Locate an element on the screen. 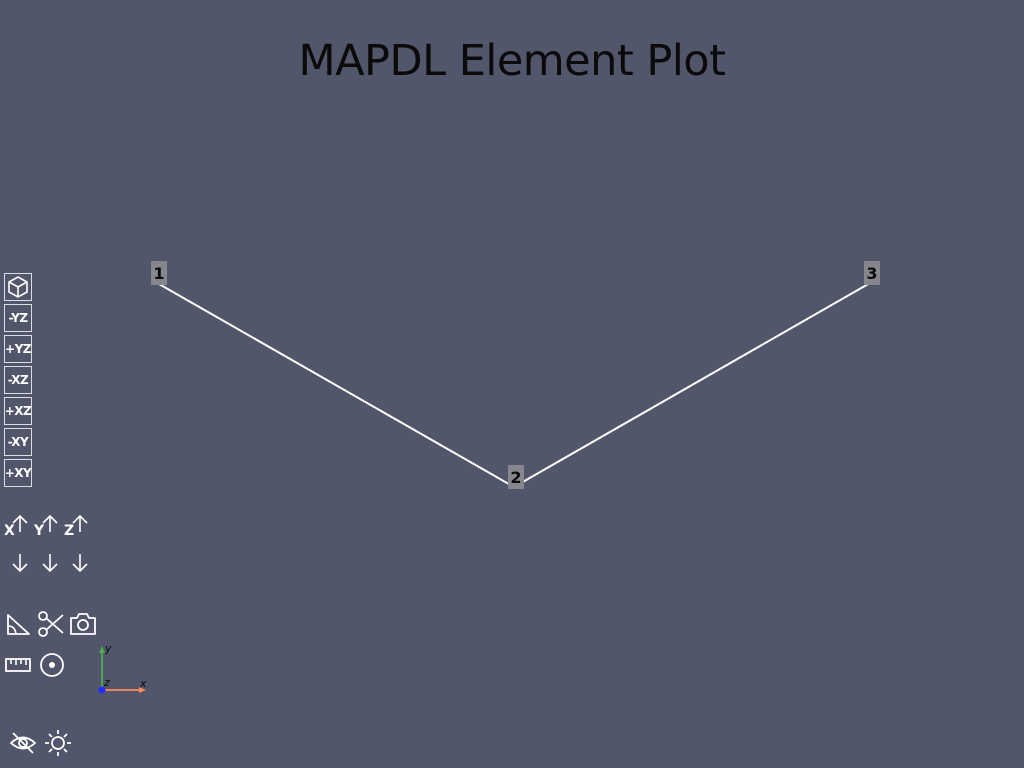  y-down-button is located at coordinates (50, 564).